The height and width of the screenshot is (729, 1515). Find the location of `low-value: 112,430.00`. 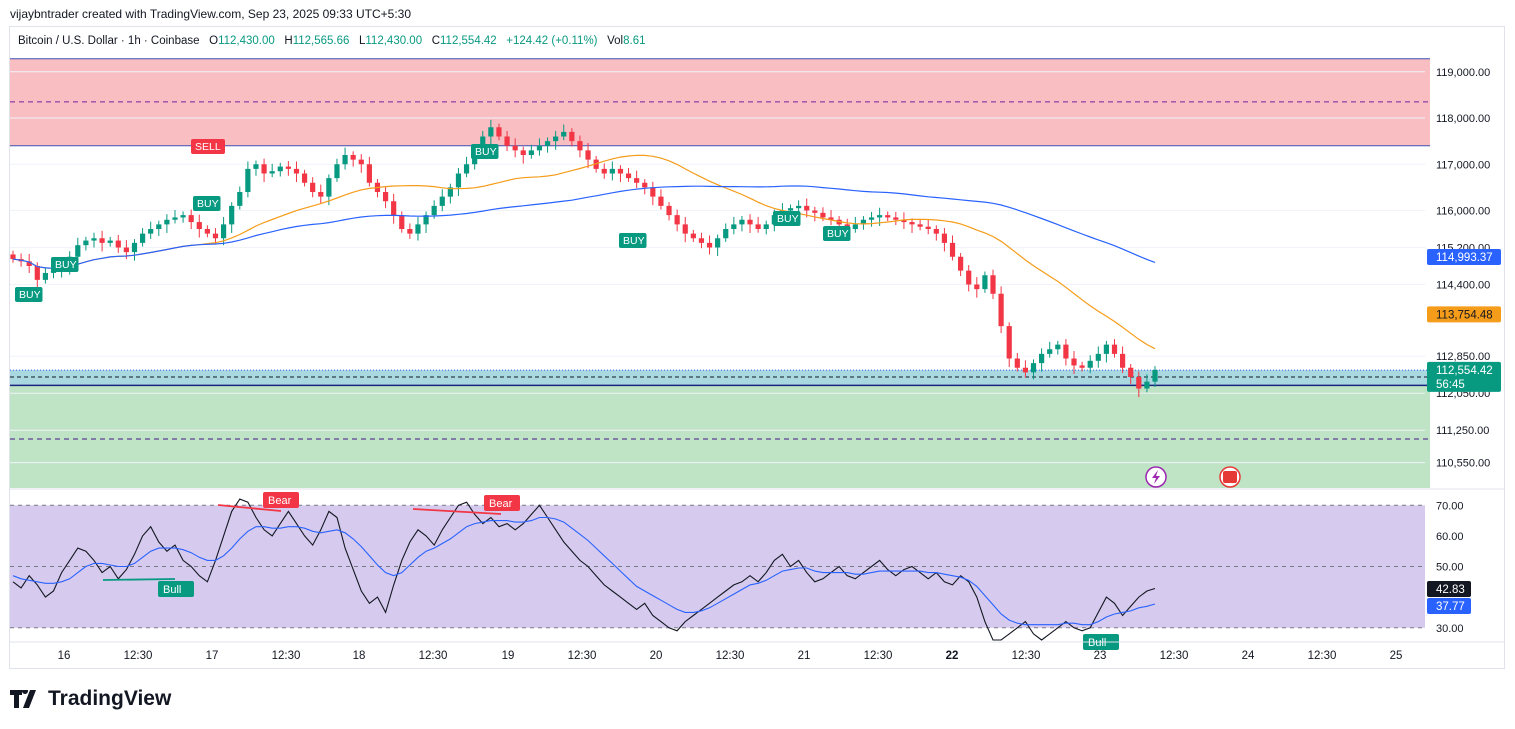

low-value: 112,430.00 is located at coordinates (394, 41).